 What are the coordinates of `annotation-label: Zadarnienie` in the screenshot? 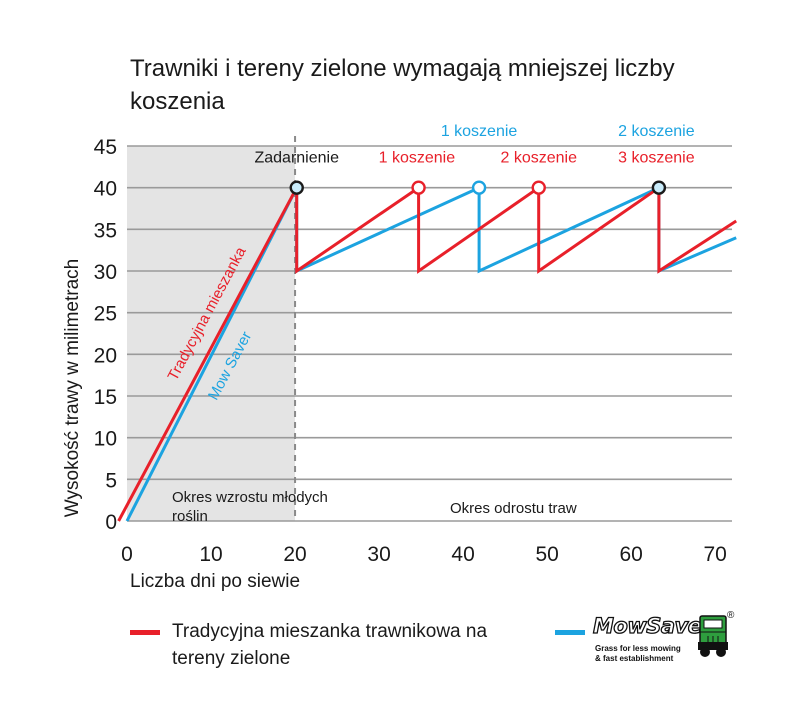 It's located at (296, 158).